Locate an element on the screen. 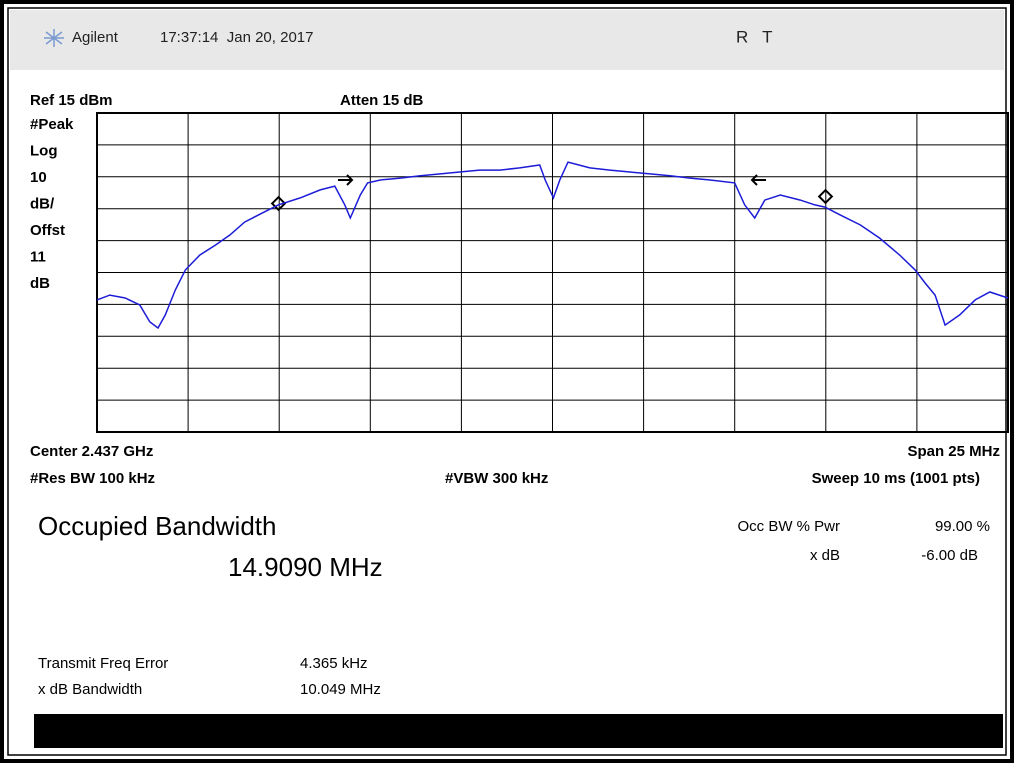 The image size is (1014, 763). ref-level: Ref 15 dBm is located at coordinates (71, 100).